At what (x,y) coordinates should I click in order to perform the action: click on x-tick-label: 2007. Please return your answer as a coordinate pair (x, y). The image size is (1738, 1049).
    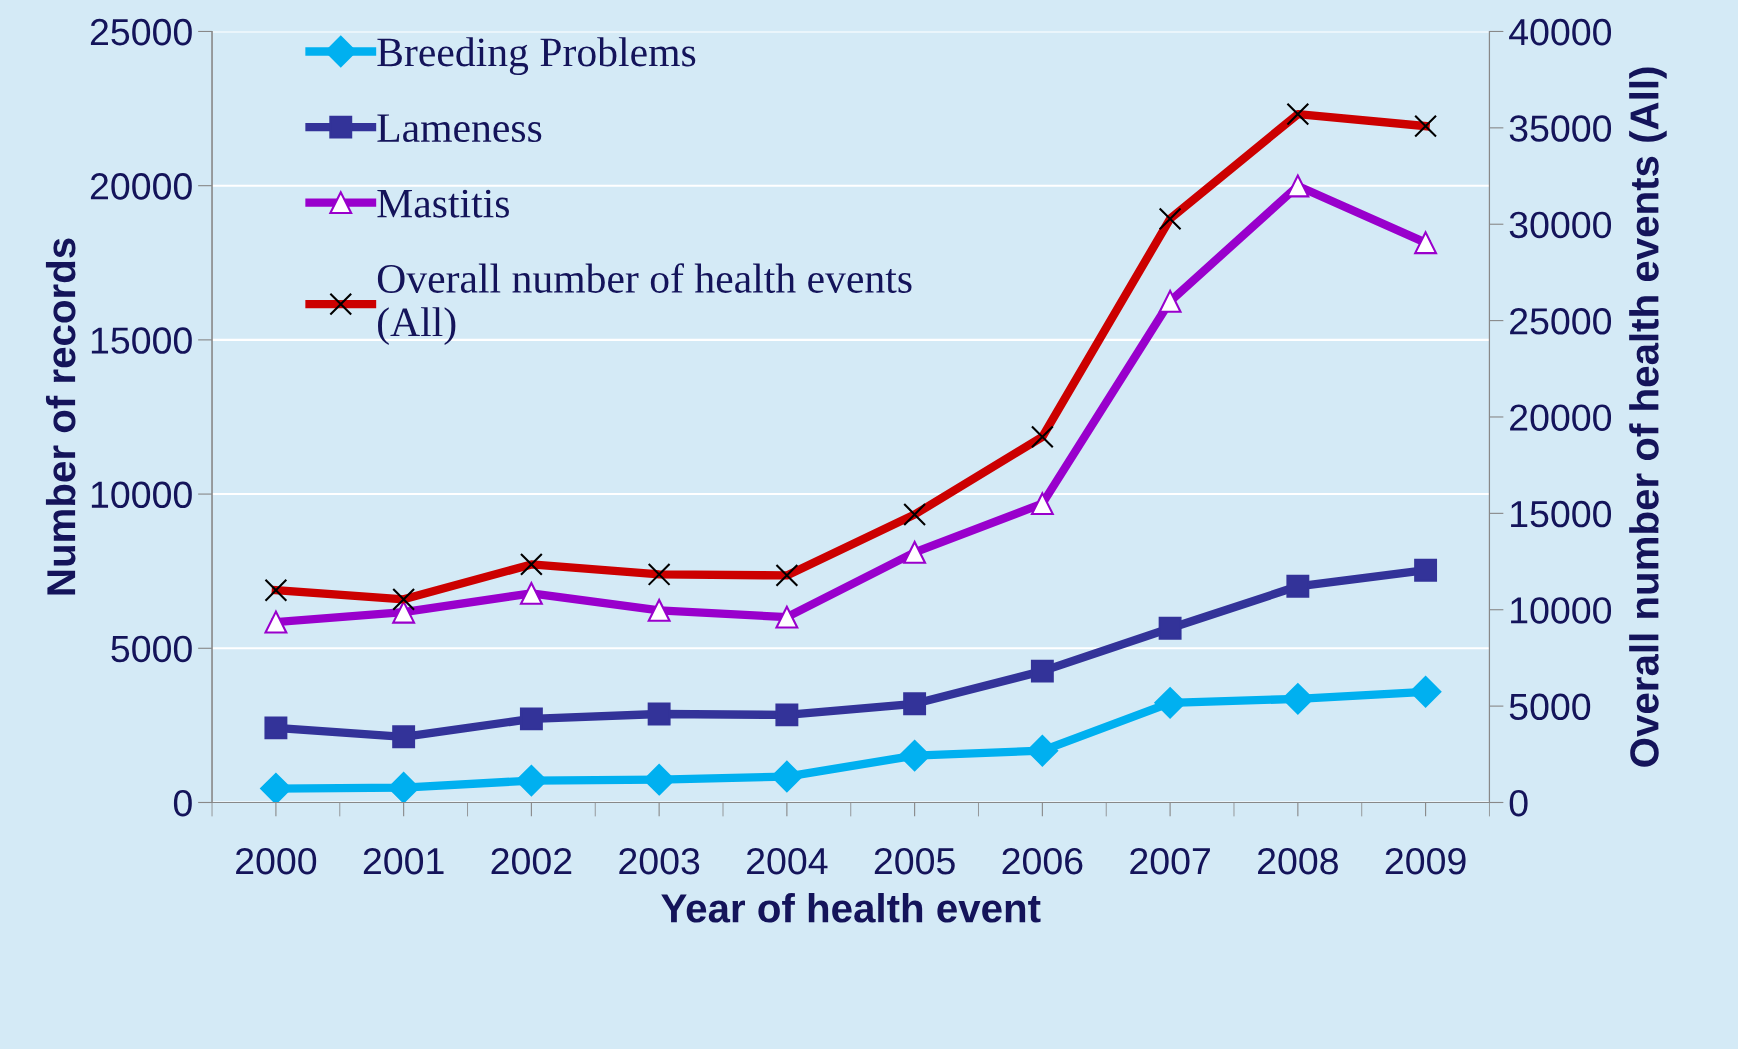
    Looking at the image, I should click on (1170, 861).